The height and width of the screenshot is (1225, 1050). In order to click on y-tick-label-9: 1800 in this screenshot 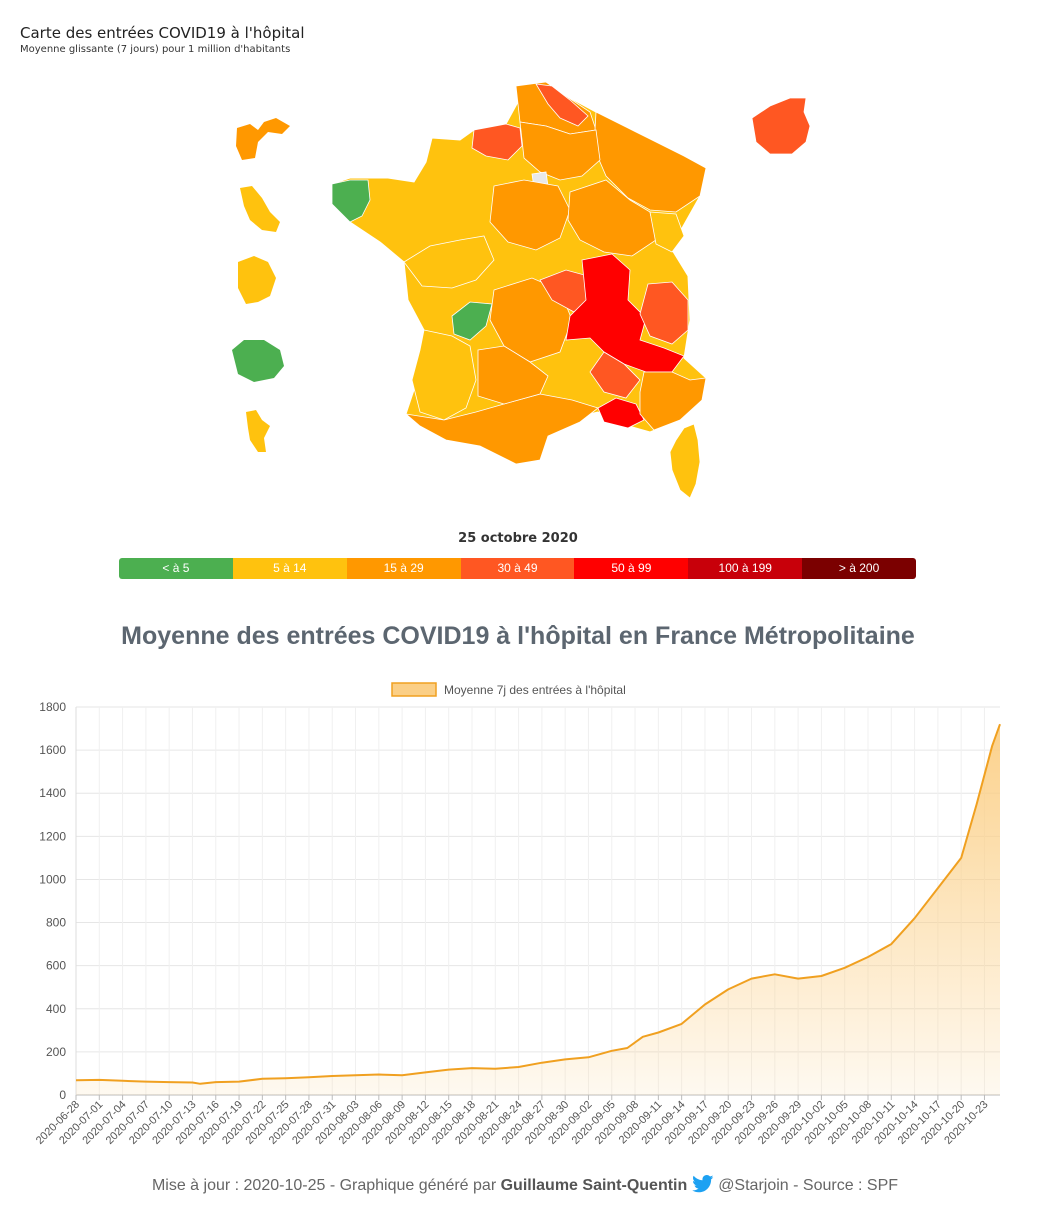, I will do `click(52, 707)`.